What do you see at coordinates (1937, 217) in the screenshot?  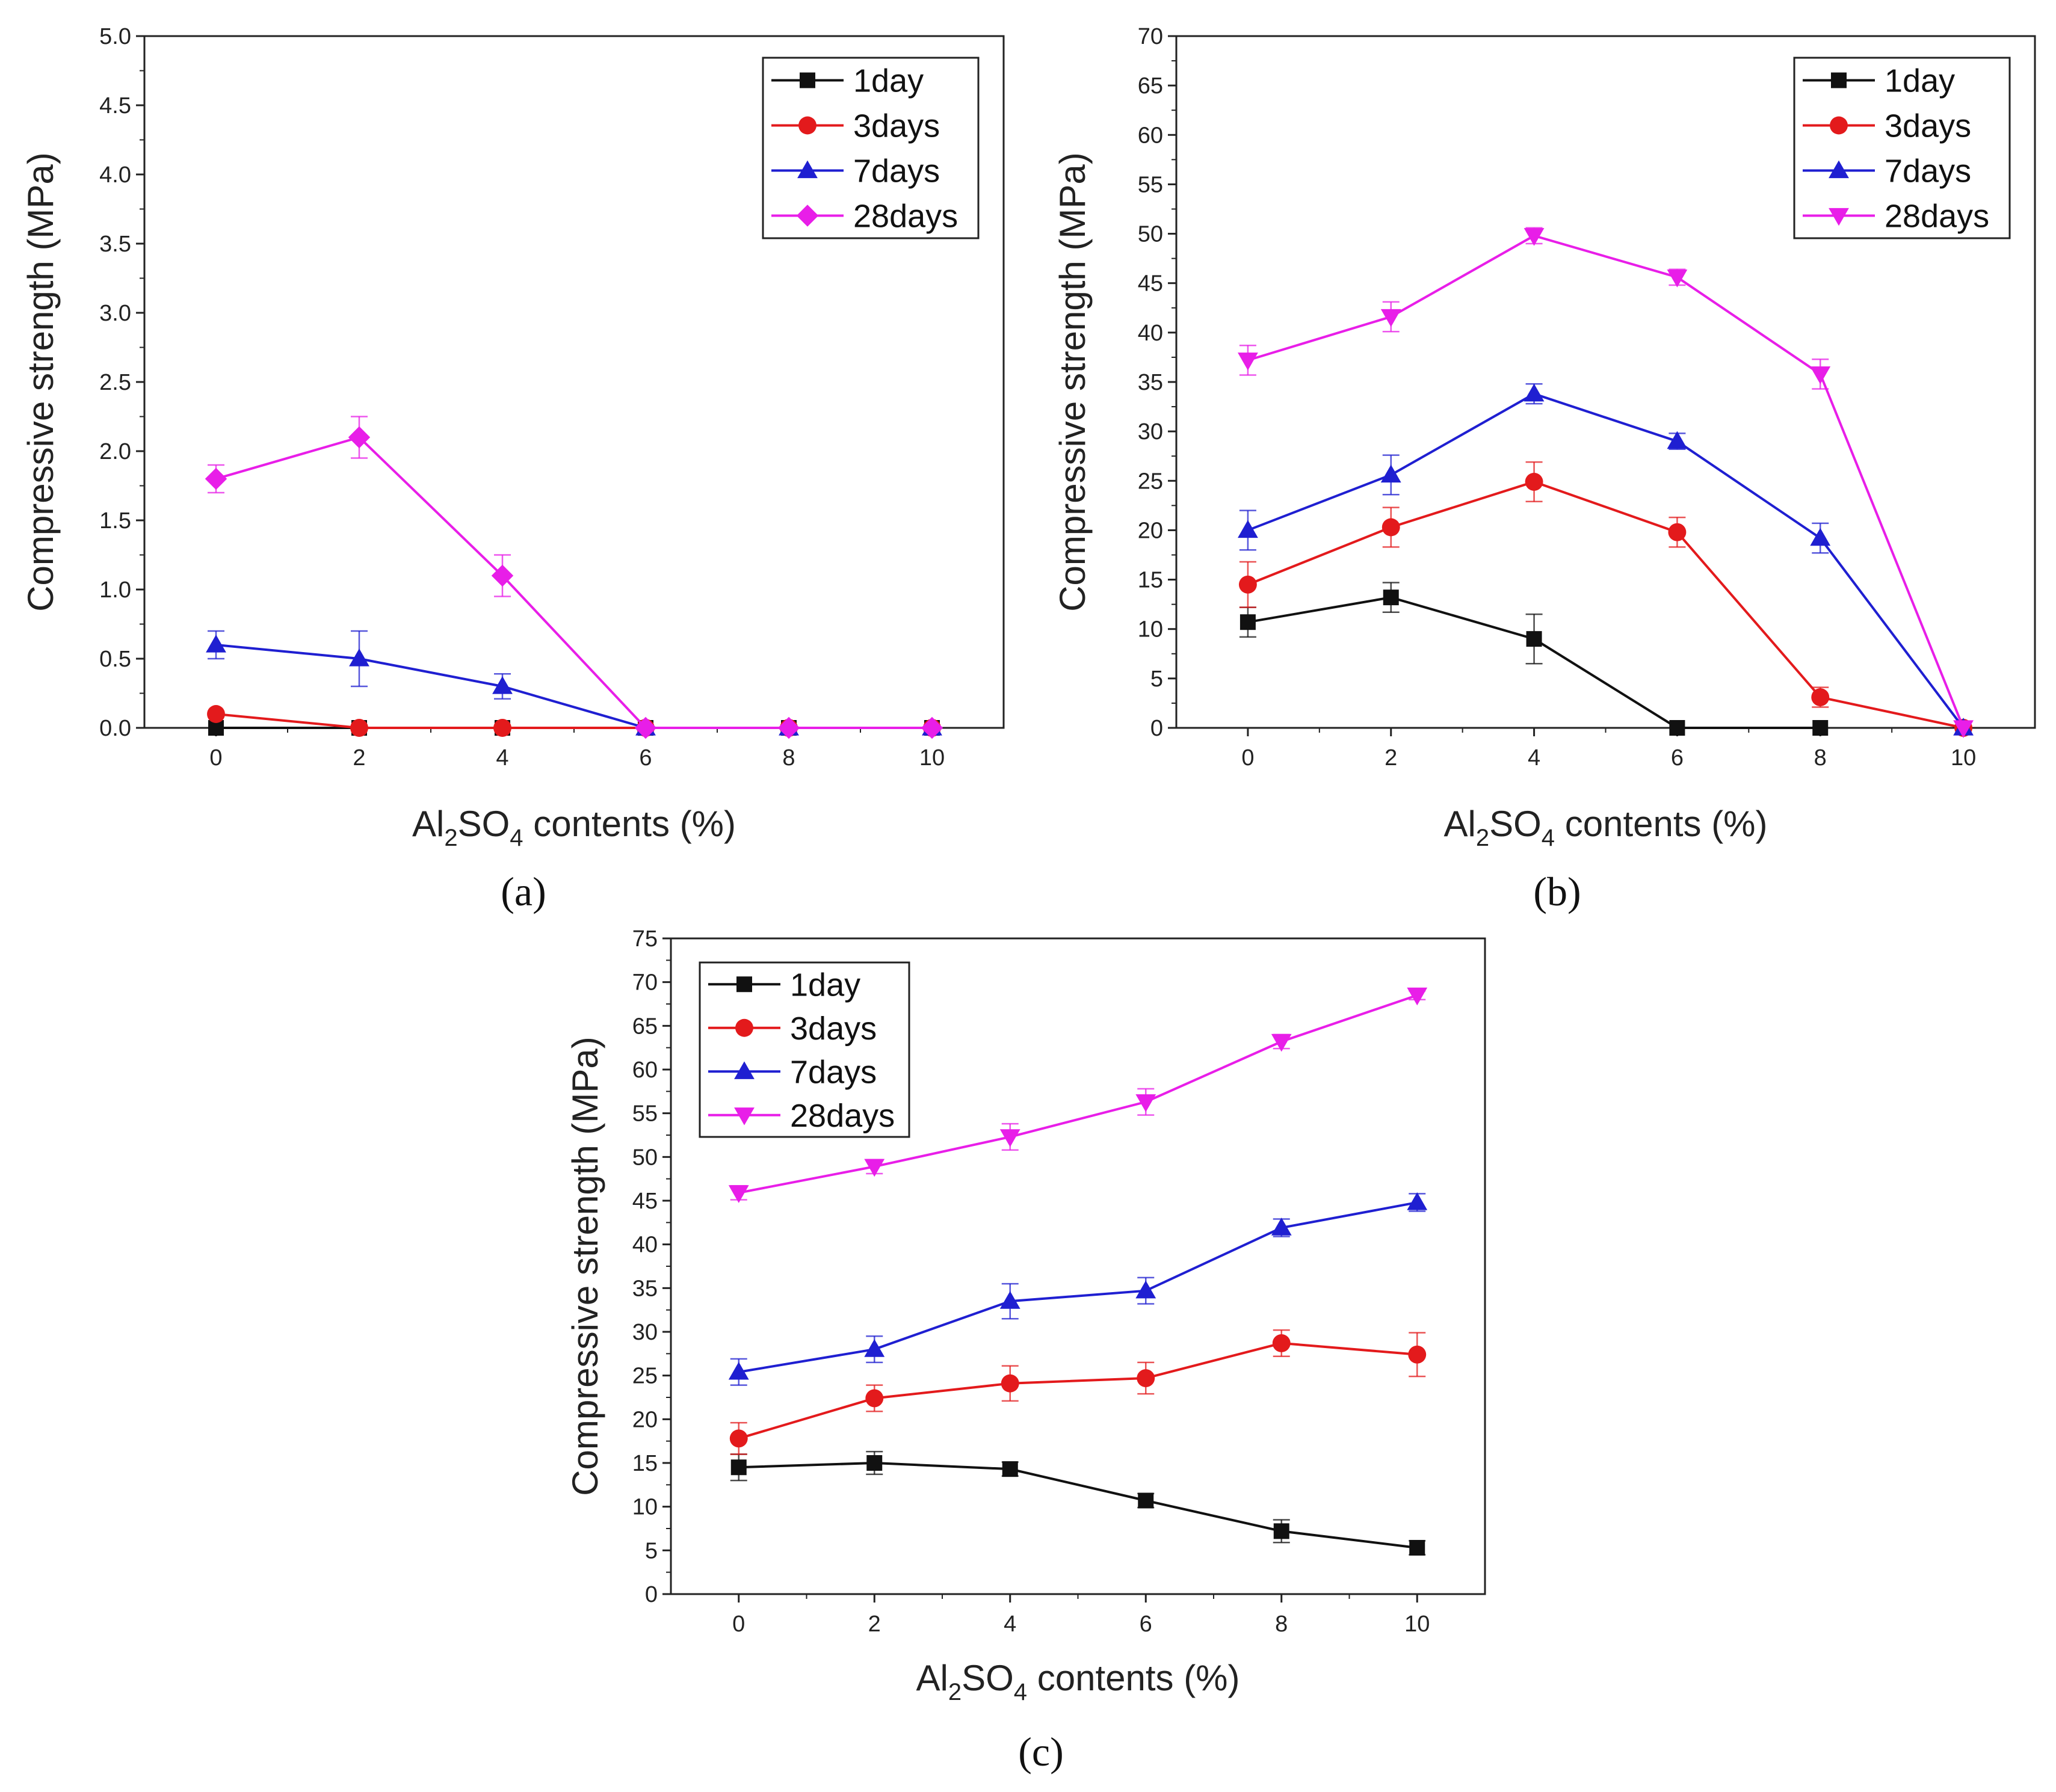 I see `legend-label: 28days` at bounding box center [1937, 217].